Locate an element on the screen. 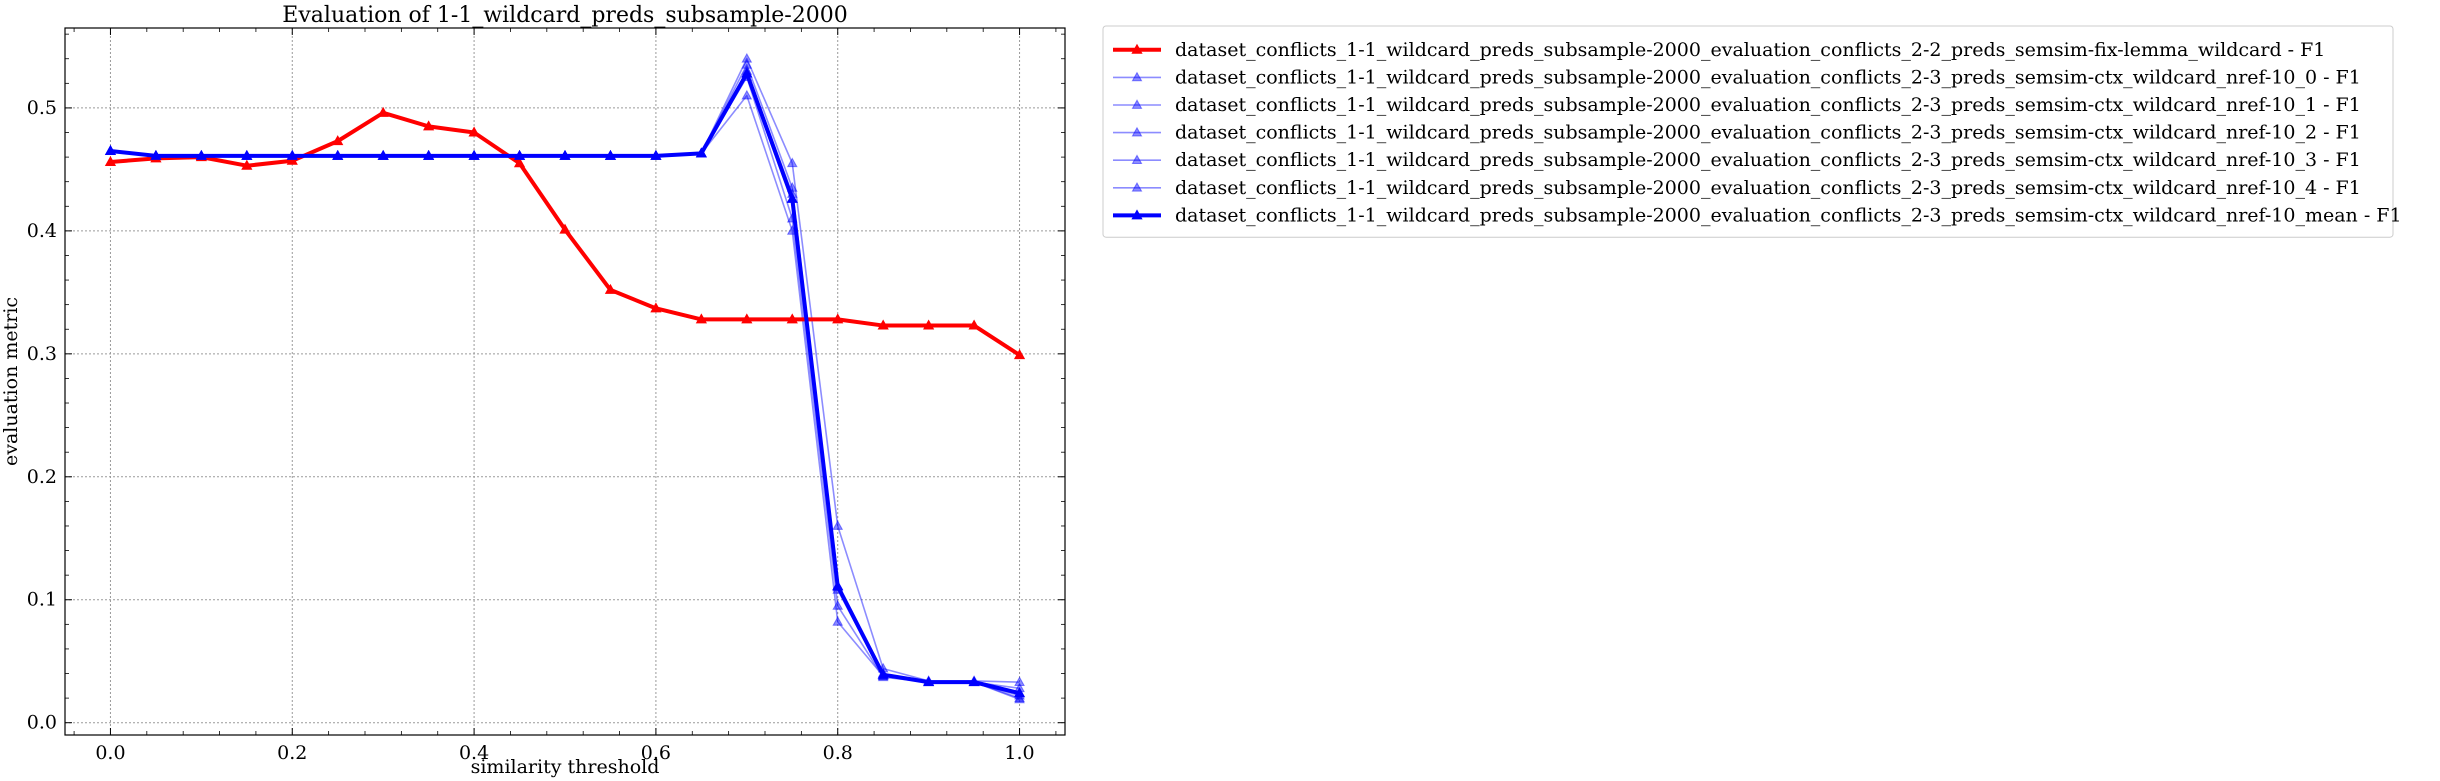  x-tick-label: 0.0 is located at coordinates (110, 753).